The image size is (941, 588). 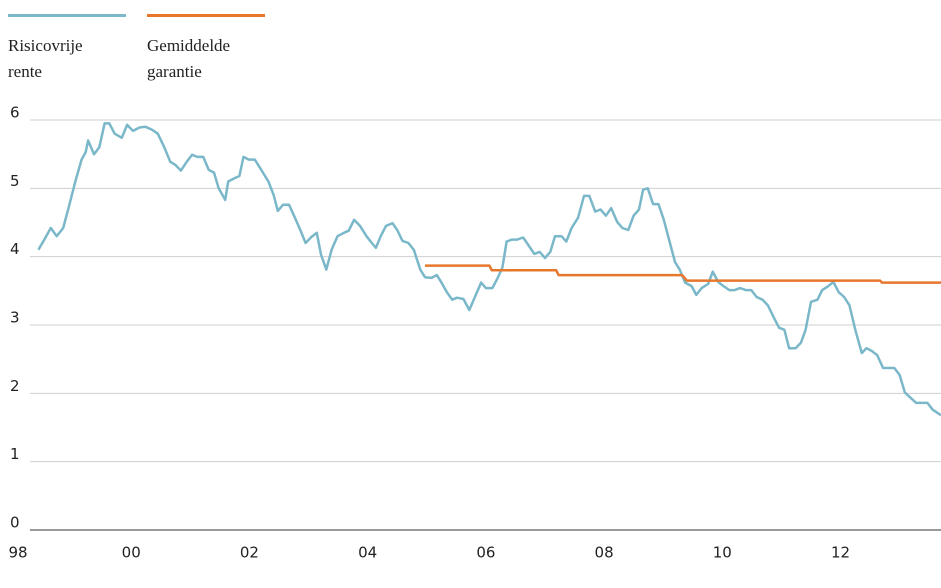 What do you see at coordinates (485, 553) in the screenshot?
I see `x-tick-label: 06` at bounding box center [485, 553].